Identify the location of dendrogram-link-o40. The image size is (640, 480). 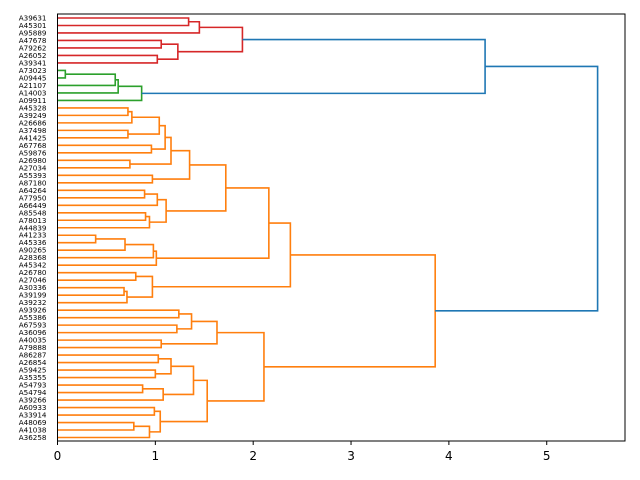
(104, 432).